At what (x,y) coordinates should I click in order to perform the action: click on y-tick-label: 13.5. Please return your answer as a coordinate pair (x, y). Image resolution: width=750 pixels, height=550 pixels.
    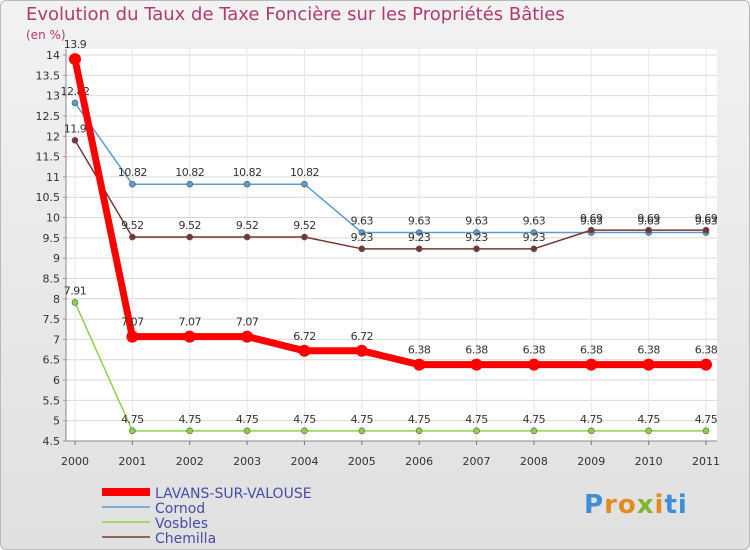
    Looking at the image, I should click on (48, 75).